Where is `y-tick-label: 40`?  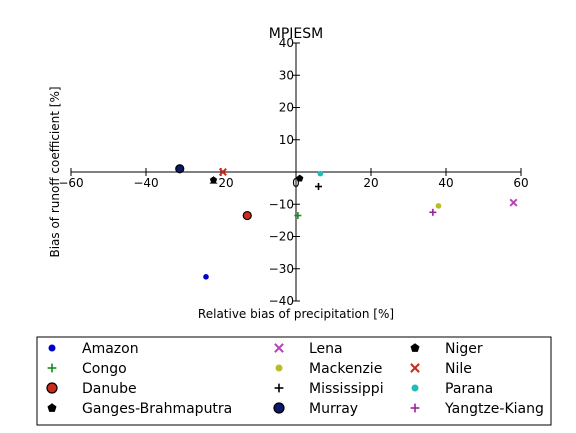
y-tick-label: 40 is located at coordinates (286, 43).